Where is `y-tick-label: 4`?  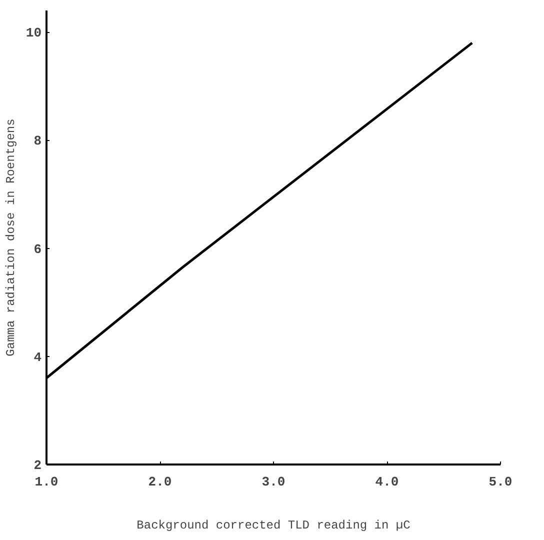
y-tick-label: 4 is located at coordinates (38, 357).